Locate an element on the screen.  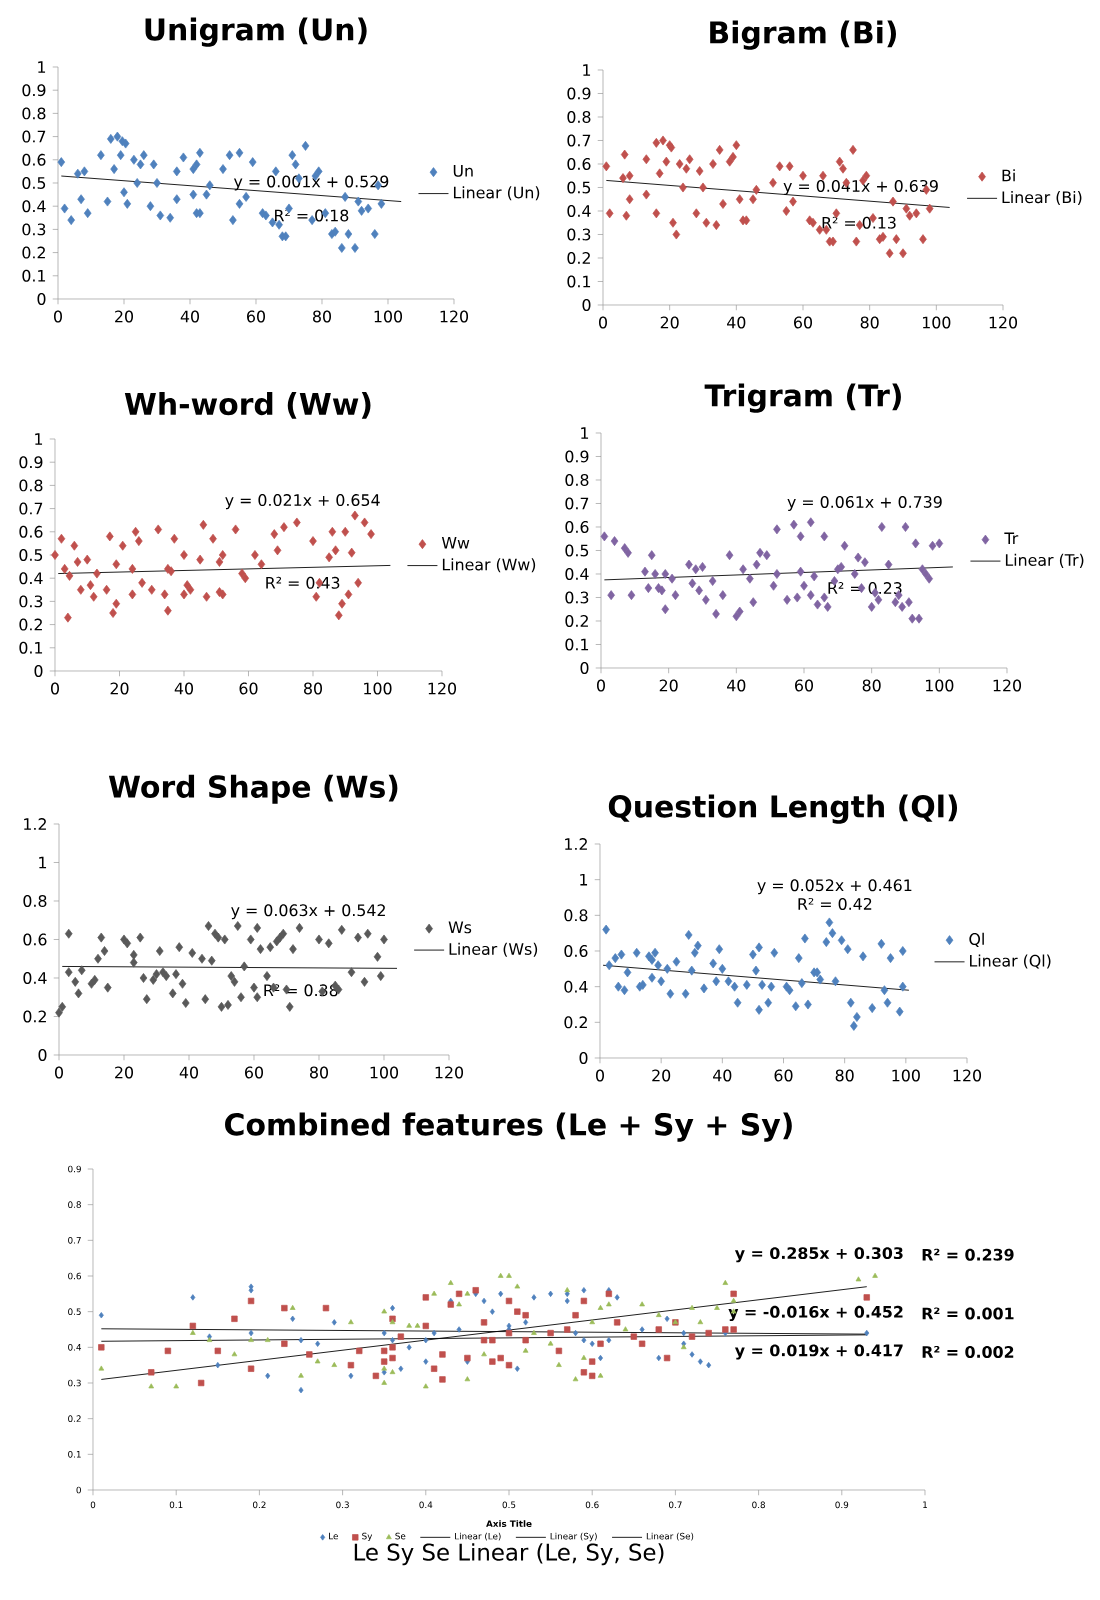
legend-label: Tr is located at coordinates (1011, 538).